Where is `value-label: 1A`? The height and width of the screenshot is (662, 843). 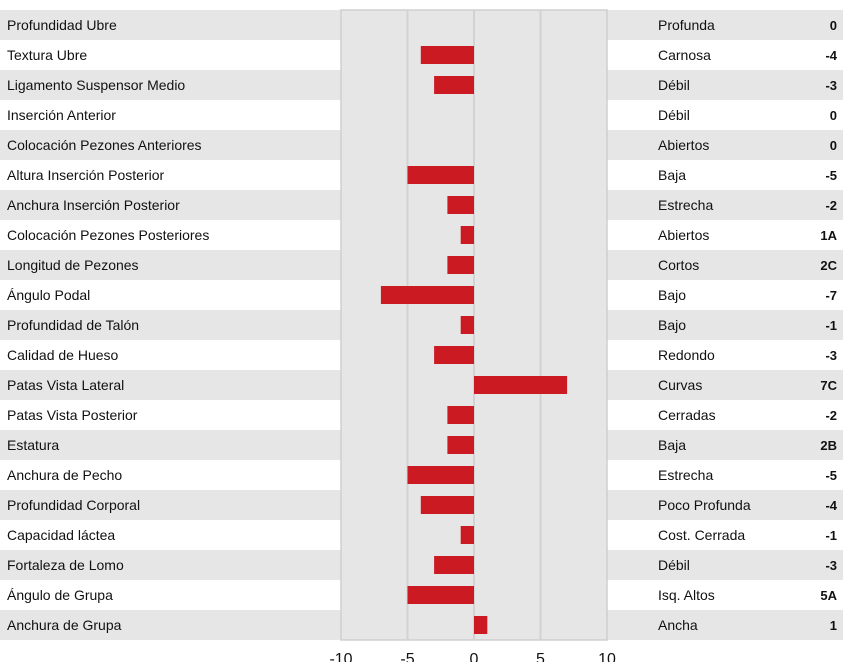 value-label: 1A is located at coordinates (828, 235).